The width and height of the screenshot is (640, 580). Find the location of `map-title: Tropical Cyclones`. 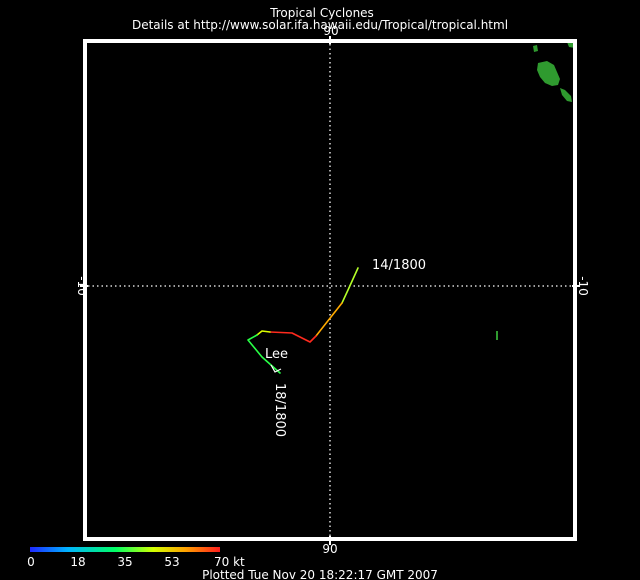

map-title: Tropical Cyclones is located at coordinates (321, 13).